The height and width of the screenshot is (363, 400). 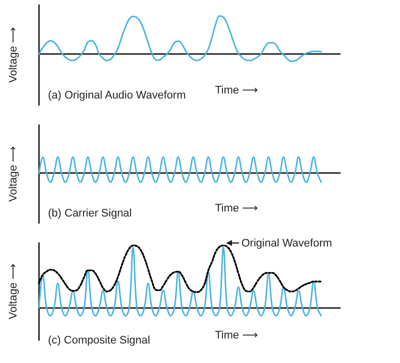 I want to click on text: (a) Original Audio Waveform, so click(x=117, y=96).